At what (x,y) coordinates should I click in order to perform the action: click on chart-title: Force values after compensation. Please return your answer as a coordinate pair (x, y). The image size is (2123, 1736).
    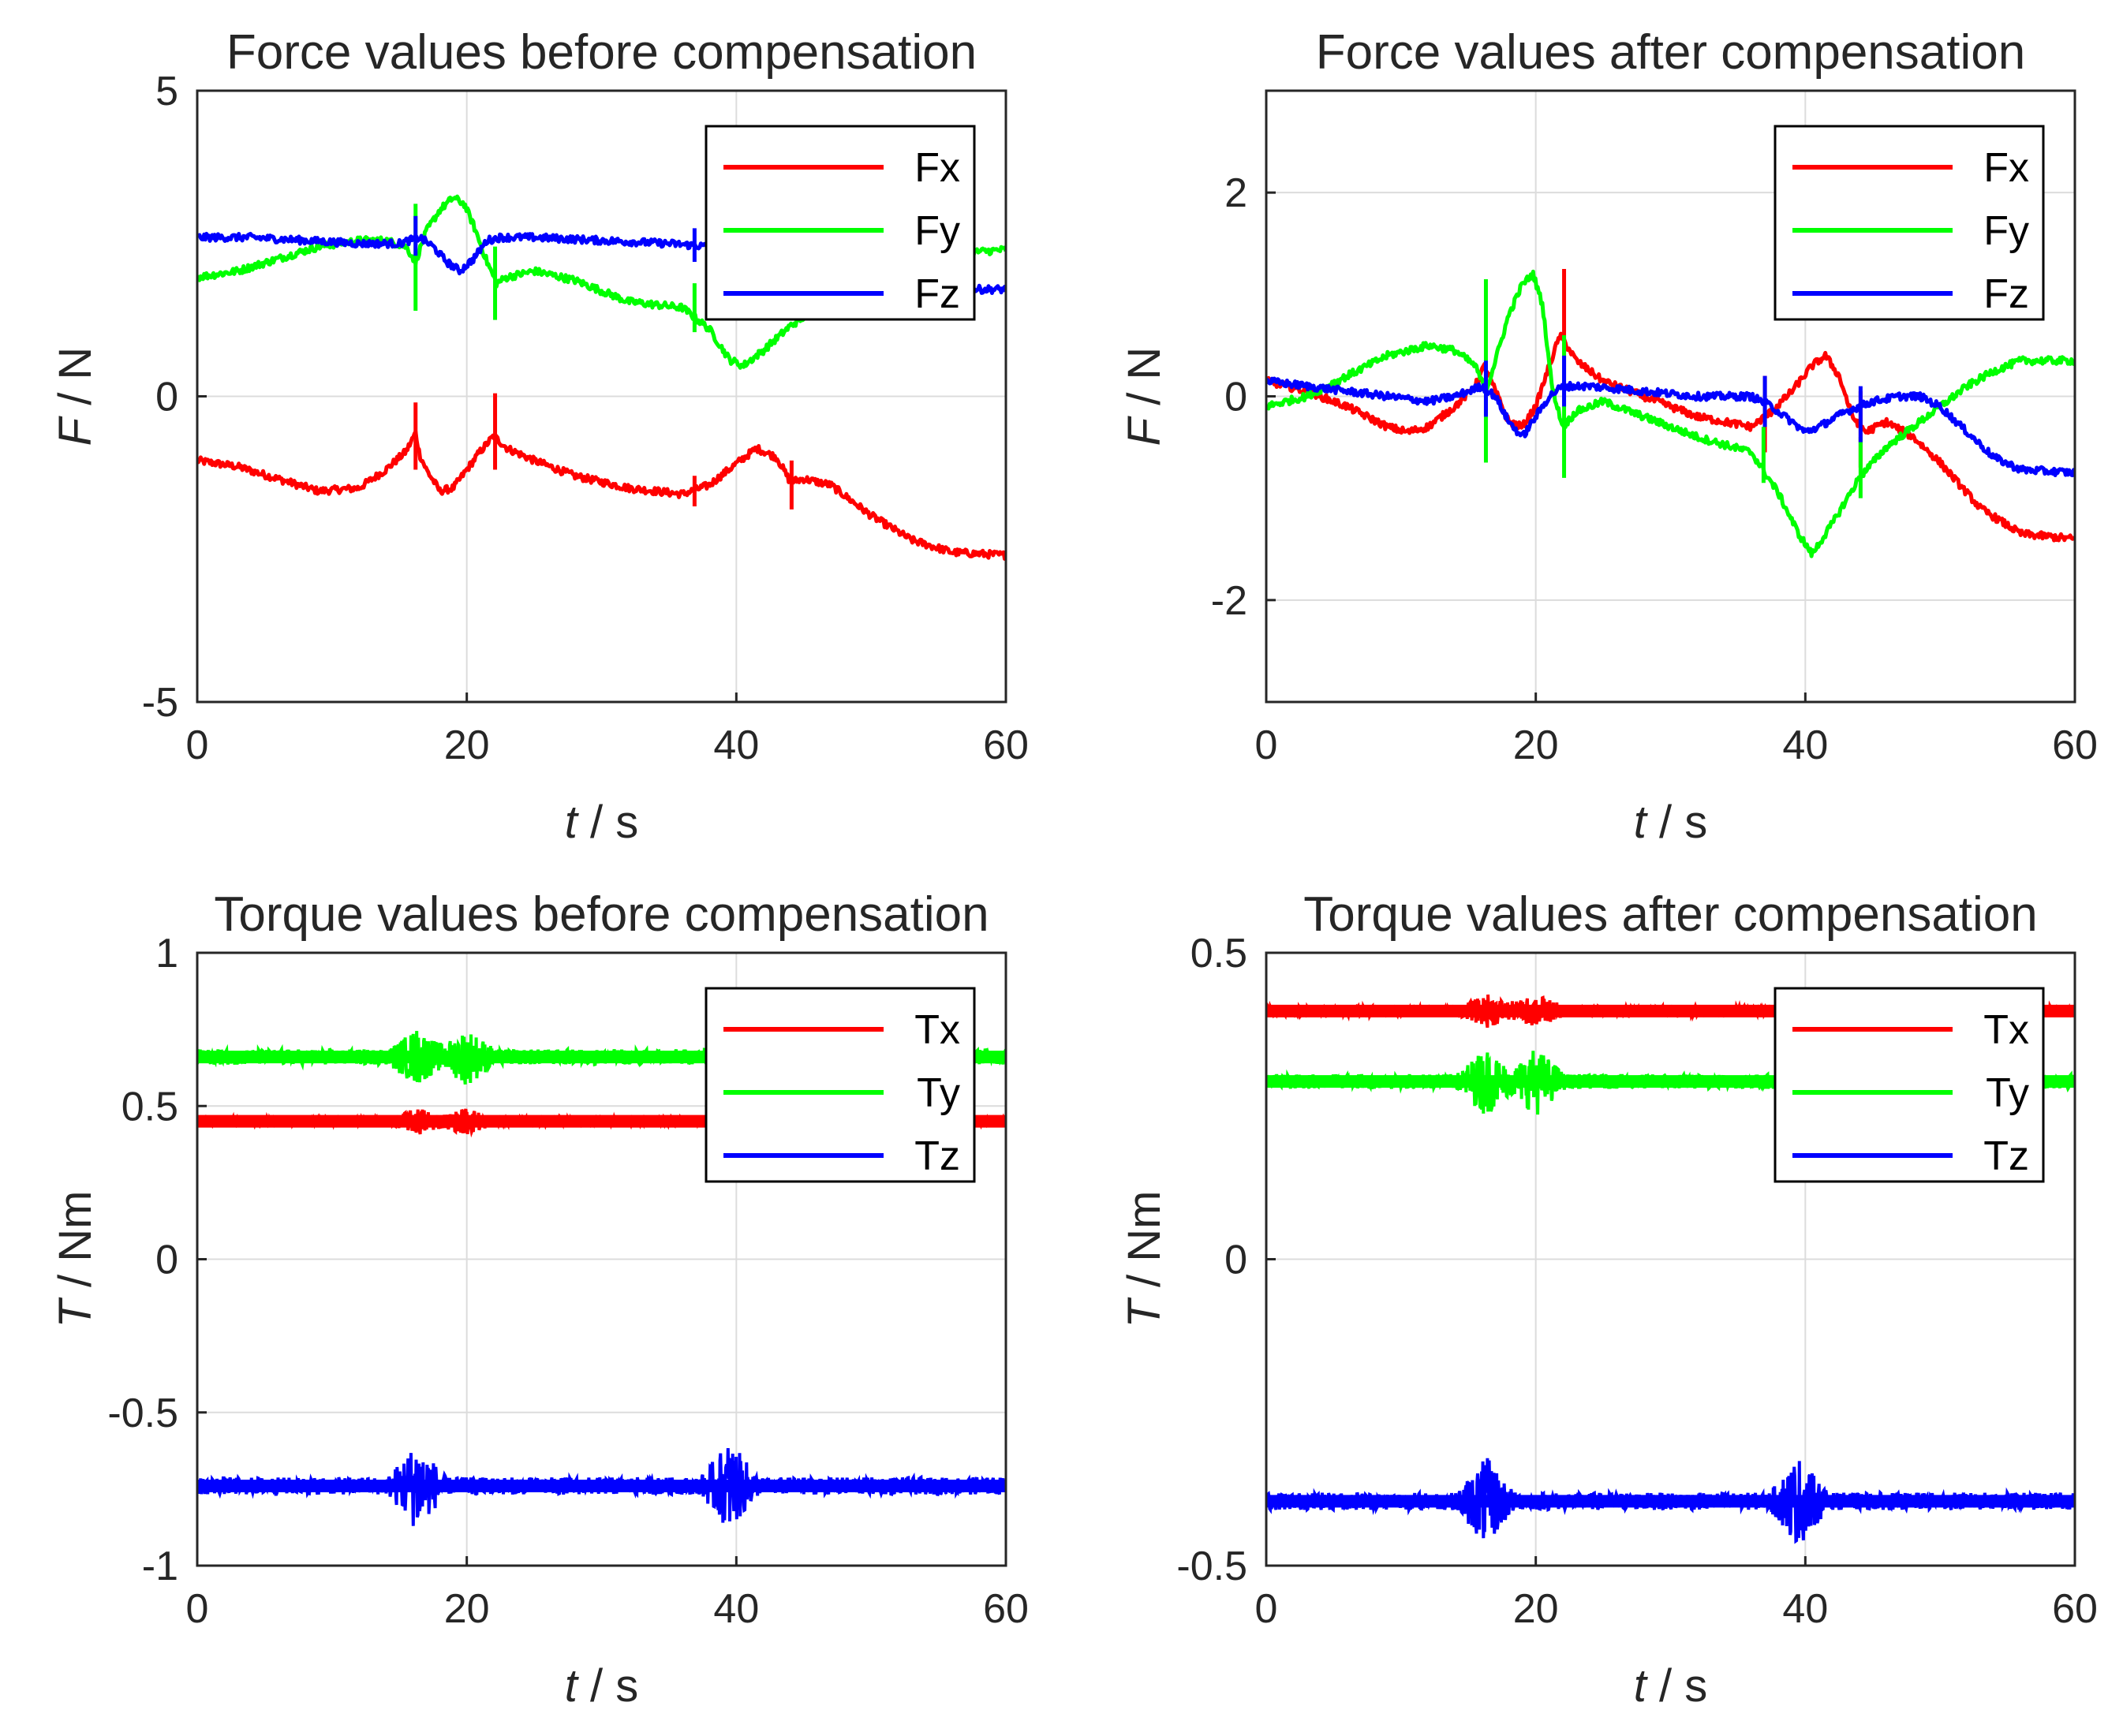
    Looking at the image, I should click on (1670, 52).